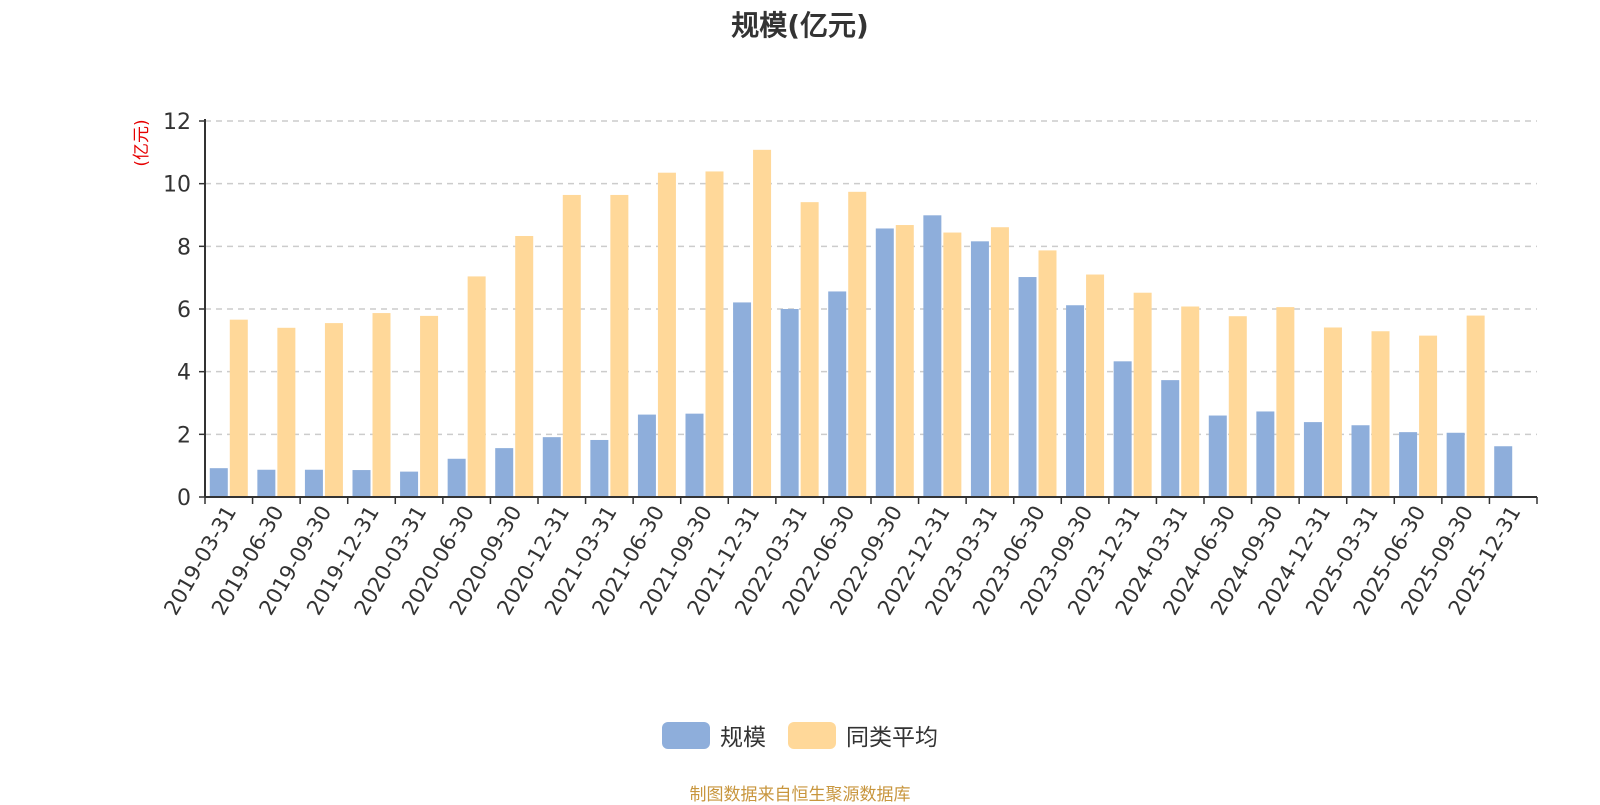 The height and width of the screenshot is (805, 1600). What do you see at coordinates (184, 498) in the screenshot?
I see `y-tick-label: 0` at bounding box center [184, 498].